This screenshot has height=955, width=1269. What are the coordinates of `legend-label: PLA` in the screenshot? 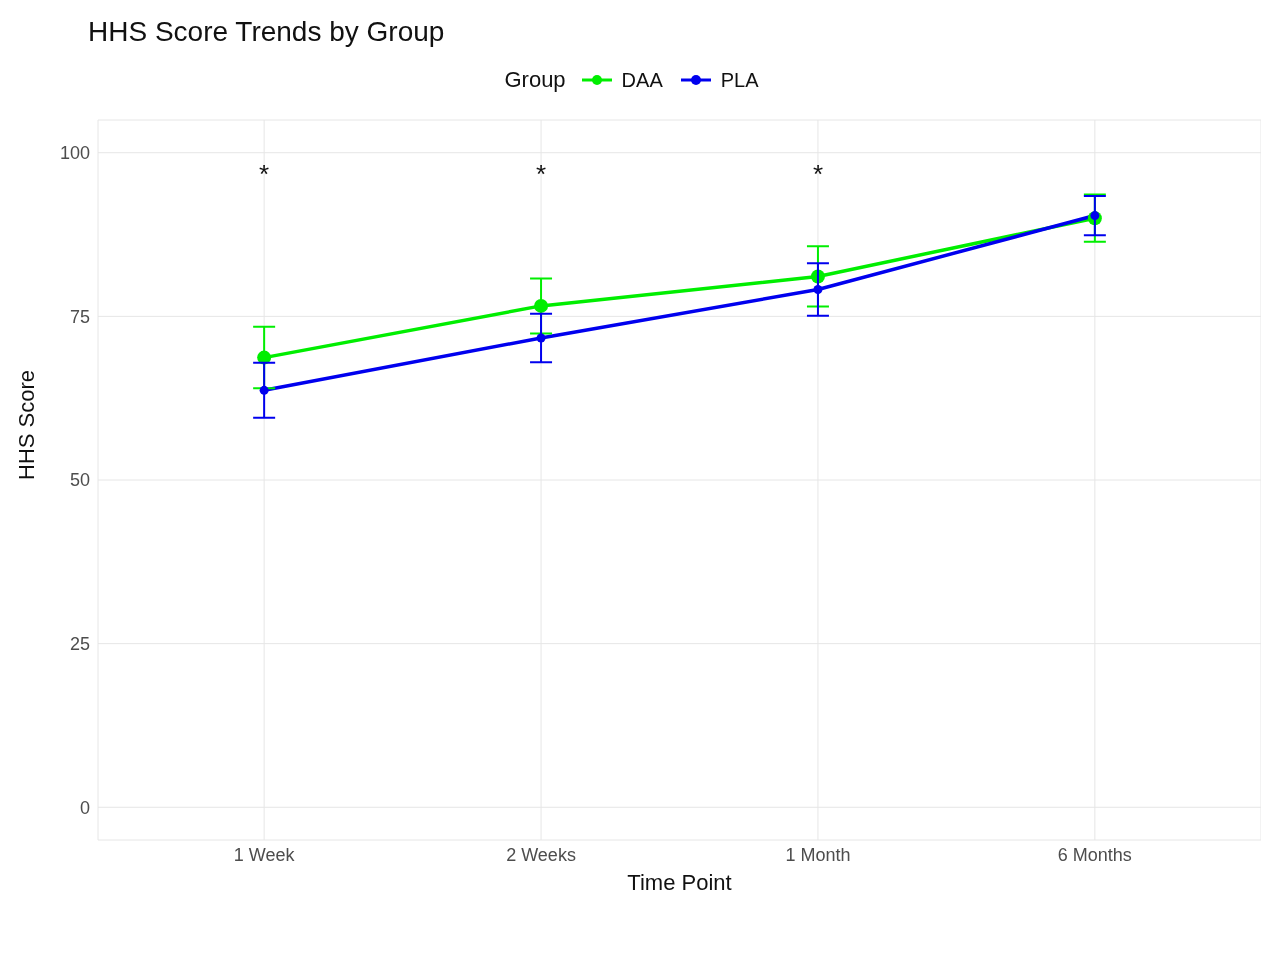 It's located at (739, 80).